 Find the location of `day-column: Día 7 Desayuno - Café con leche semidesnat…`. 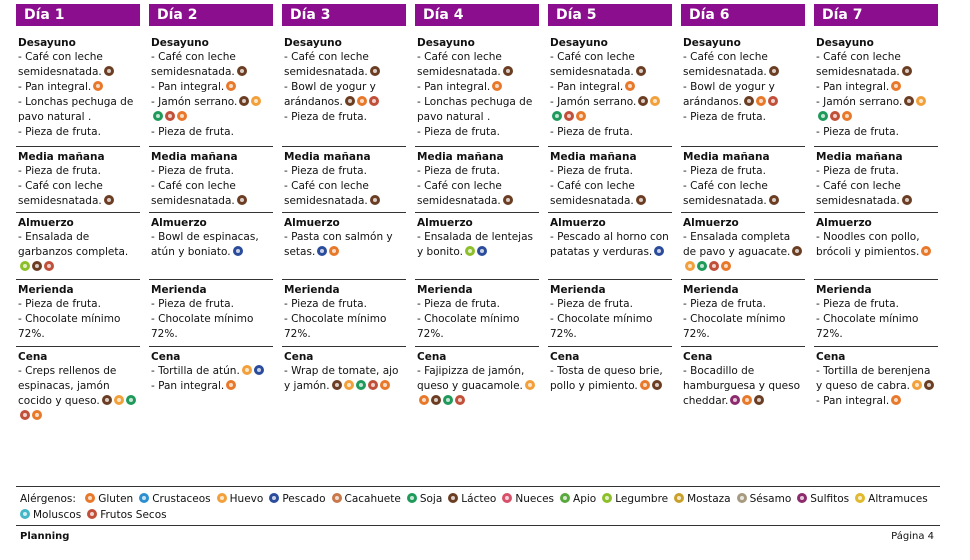

day-column: Día 7 Desayuno - Café con leche semidesnat… is located at coordinates (876, 205).